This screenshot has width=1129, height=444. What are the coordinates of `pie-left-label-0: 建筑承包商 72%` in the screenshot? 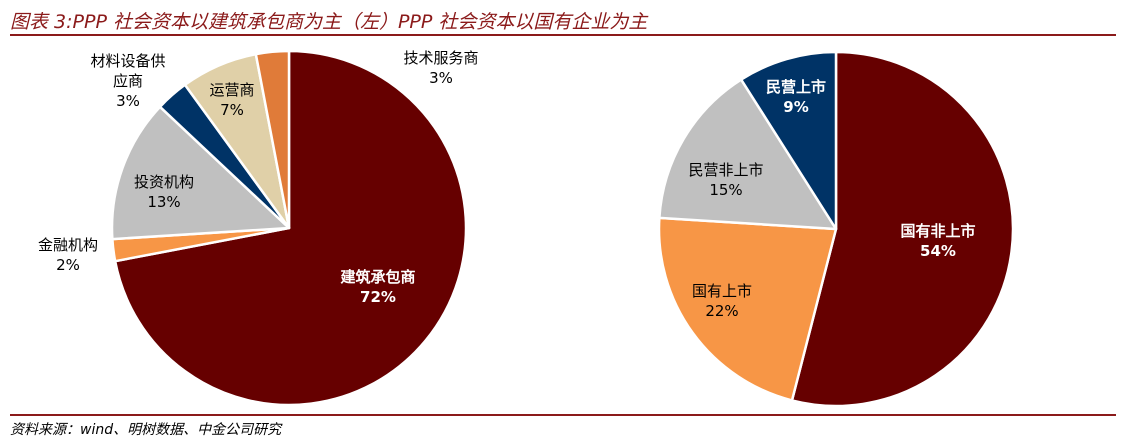 It's located at (377, 287).